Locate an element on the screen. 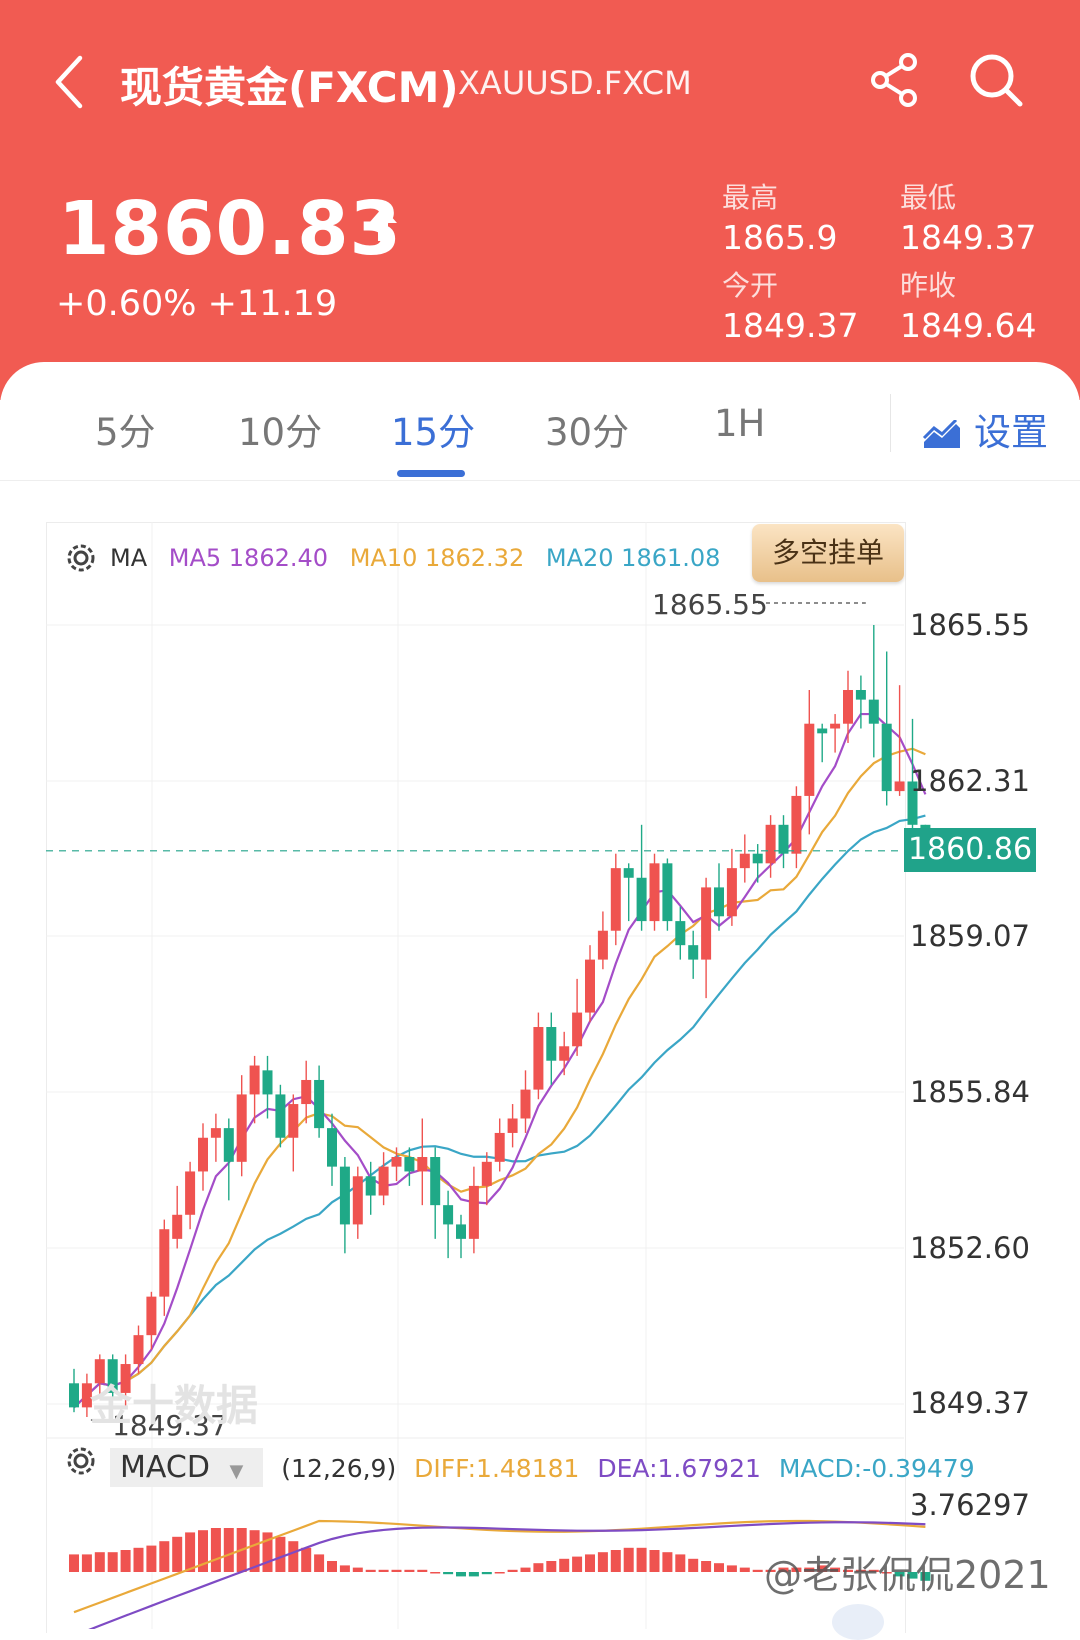 The width and height of the screenshot is (1080, 1640). y-axis-label: 1849.37 is located at coordinates (970, 1403).